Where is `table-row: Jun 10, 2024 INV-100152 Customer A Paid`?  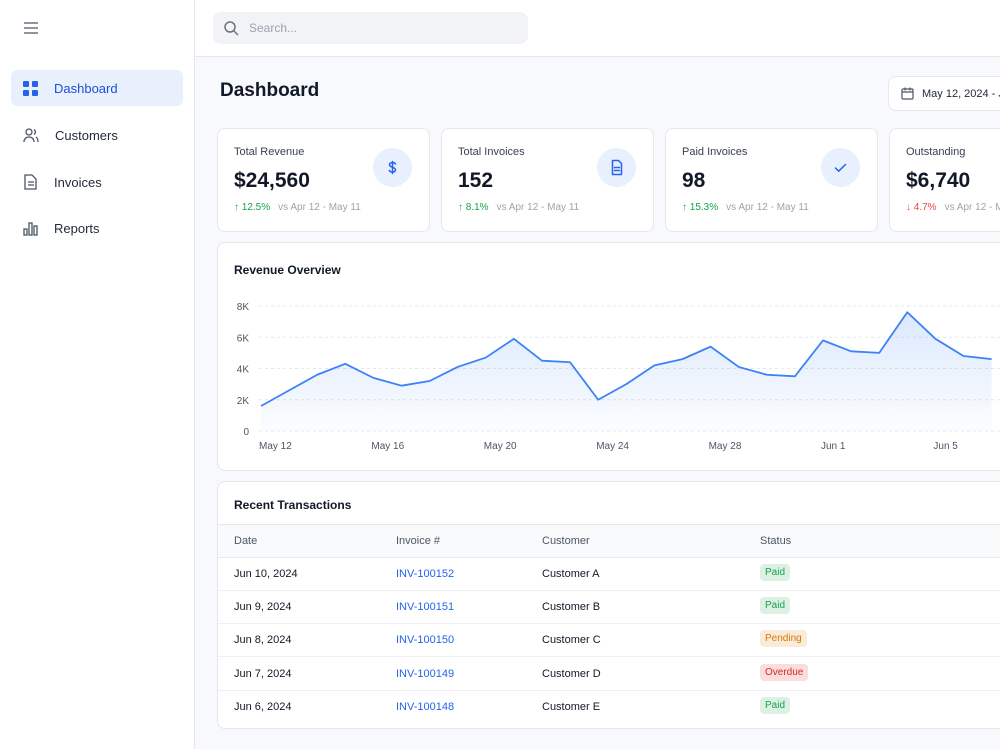
table-row: Jun 10, 2024 INV-100152 Customer A Paid is located at coordinates (609, 574).